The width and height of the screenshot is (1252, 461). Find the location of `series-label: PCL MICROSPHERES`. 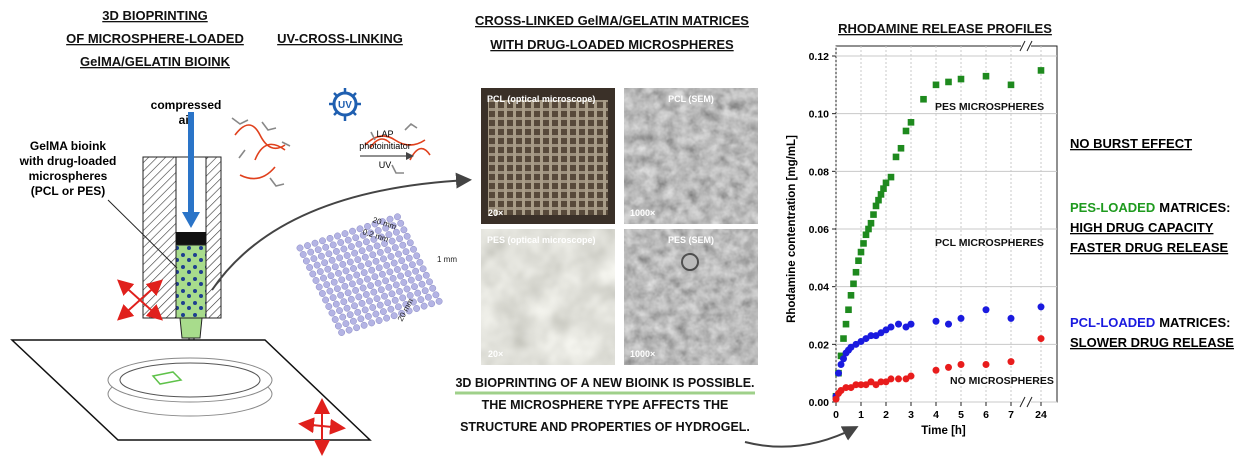

series-label: PCL MICROSPHERES is located at coordinates (989, 243).